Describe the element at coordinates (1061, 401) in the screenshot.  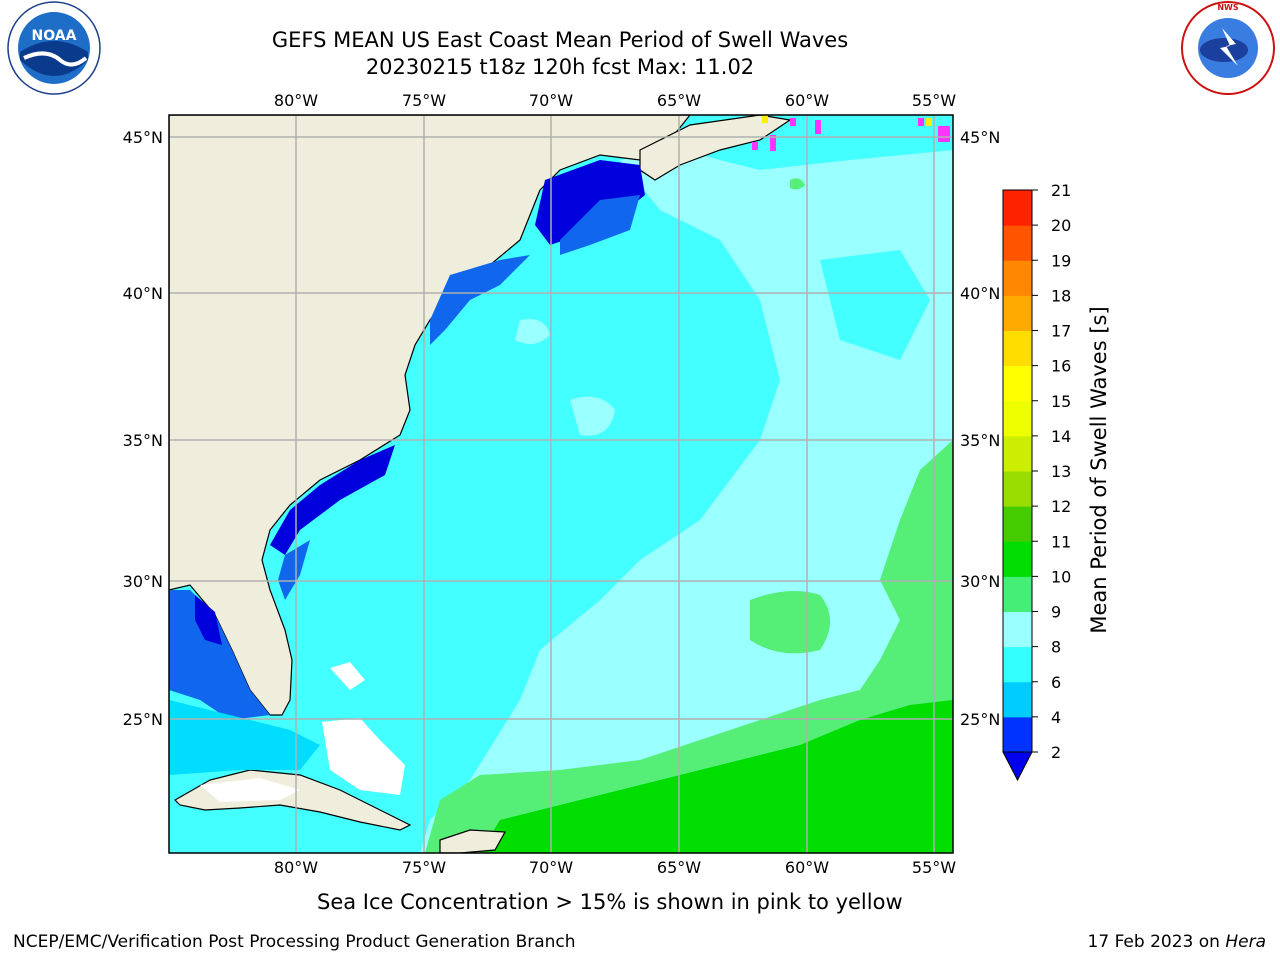
I see `colorbar-tick-label: 15` at that location.